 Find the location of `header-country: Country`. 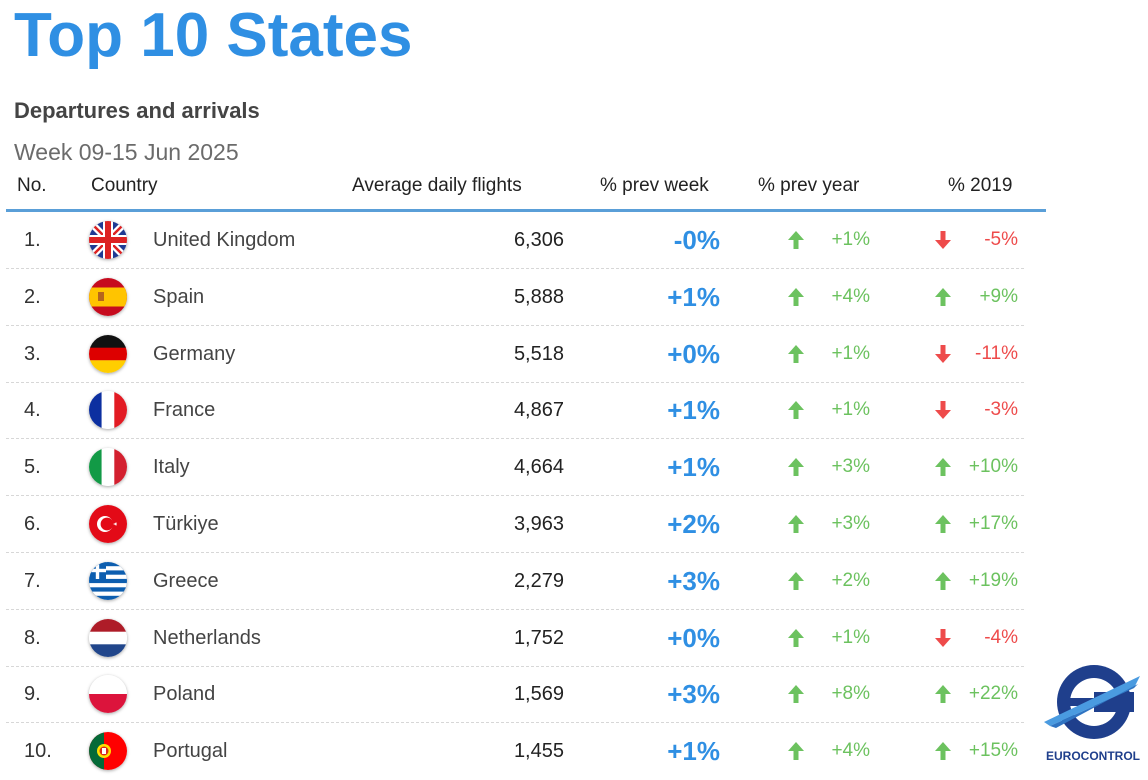

header-country: Country is located at coordinates (124, 185).